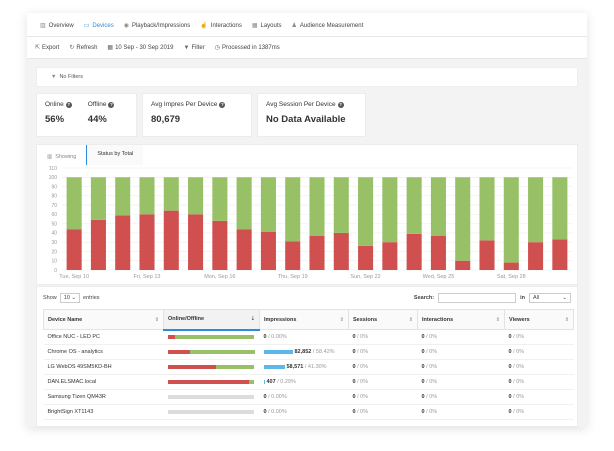 Image resolution: width=614 pixels, height=451 pixels. I want to click on impressions-cell: 407 / 0.29%, so click(304, 382).